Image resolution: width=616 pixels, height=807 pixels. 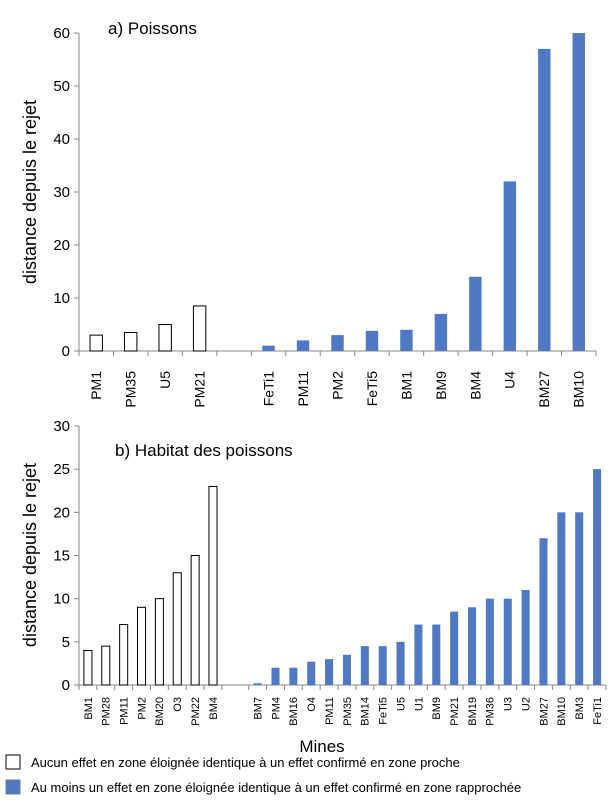 I want to click on bar-bm20, so click(x=159, y=642).